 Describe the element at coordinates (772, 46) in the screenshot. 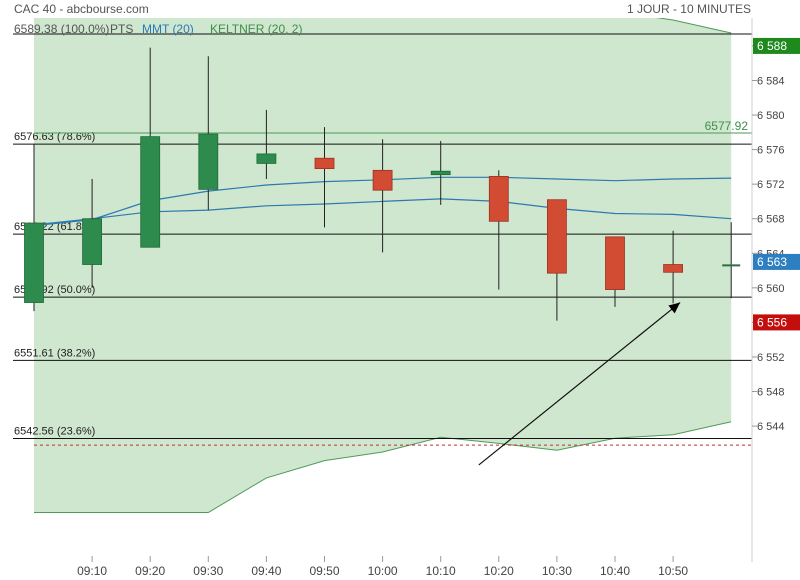

I see `price-tag-label: 6 588` at that location.